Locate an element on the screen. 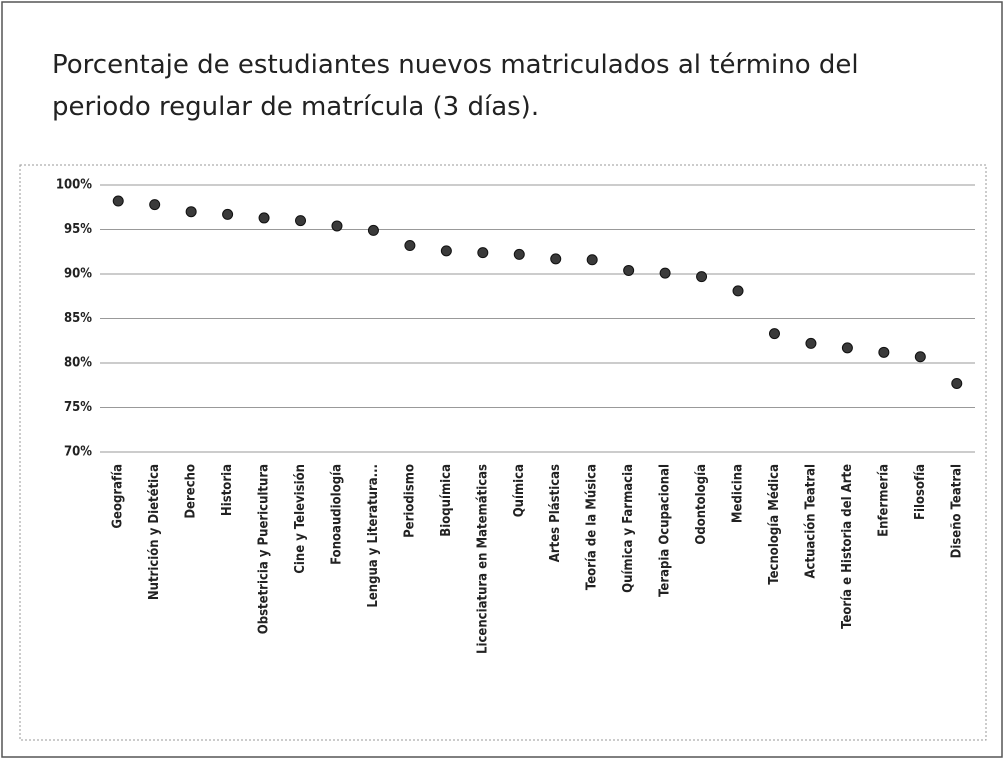 The width and height of the screenshot is (1005, 760). x-tick-label: Filosofía is located at coordinates (920, 492).